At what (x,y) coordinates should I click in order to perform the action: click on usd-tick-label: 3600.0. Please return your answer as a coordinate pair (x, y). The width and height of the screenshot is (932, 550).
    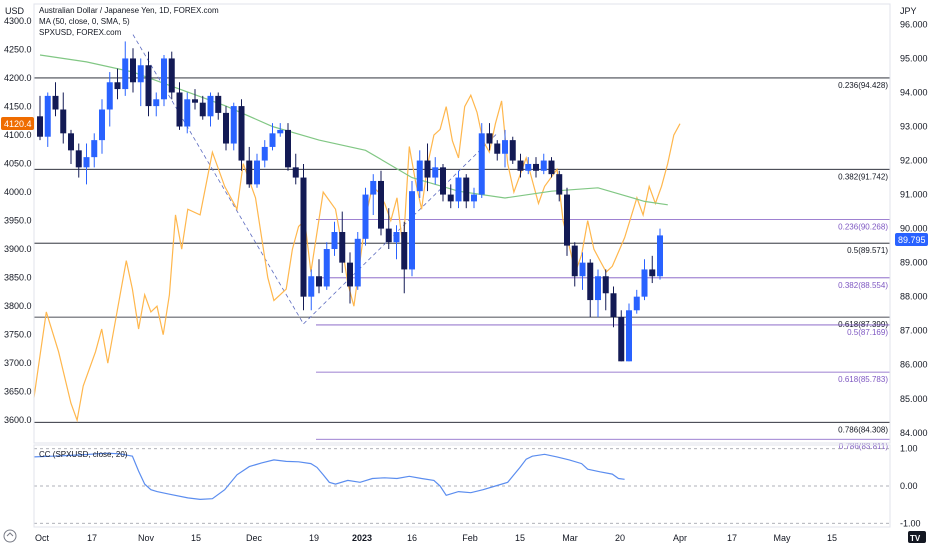
    Looking at the image, I should click on (18, 420).